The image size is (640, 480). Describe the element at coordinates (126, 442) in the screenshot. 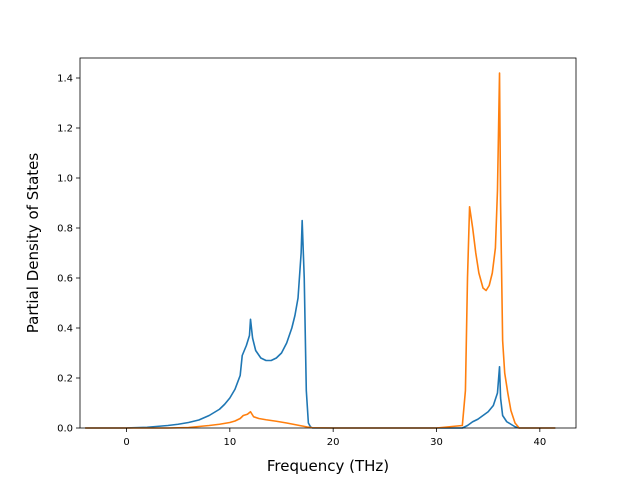

I see `x-tick-label: 0` at that location.